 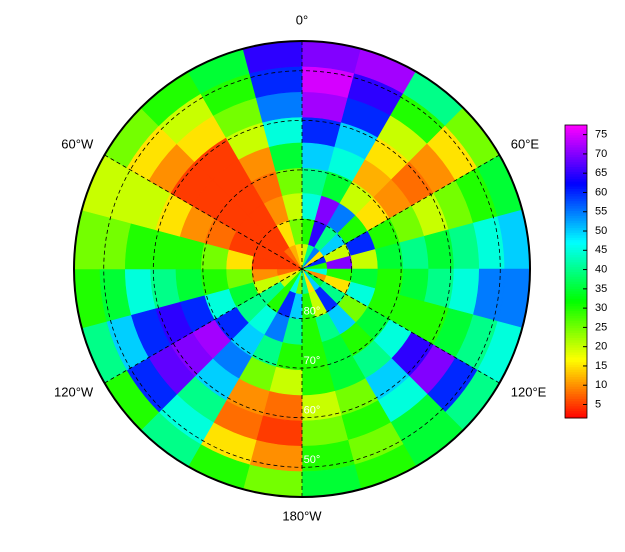 I want to click on colorbar-label: 70, so click(x=601, y=154).